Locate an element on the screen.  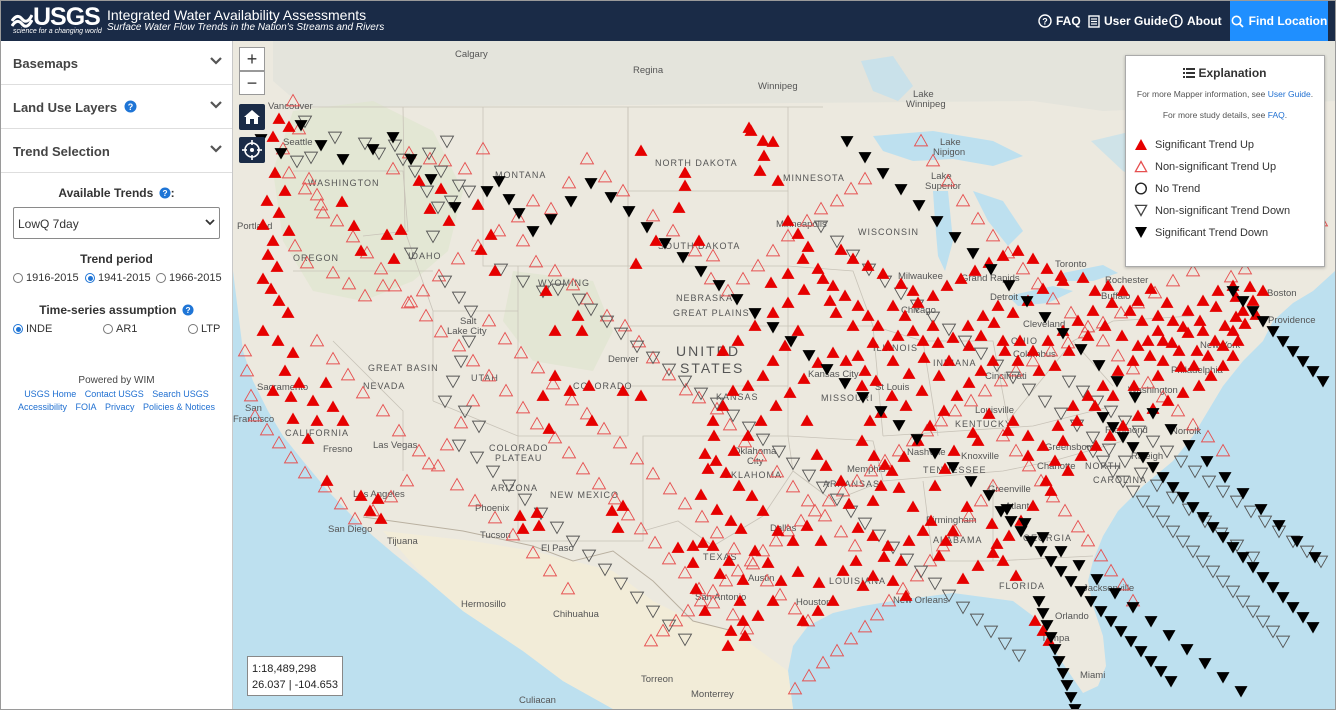
home-button is located at coordinates (252, 117).